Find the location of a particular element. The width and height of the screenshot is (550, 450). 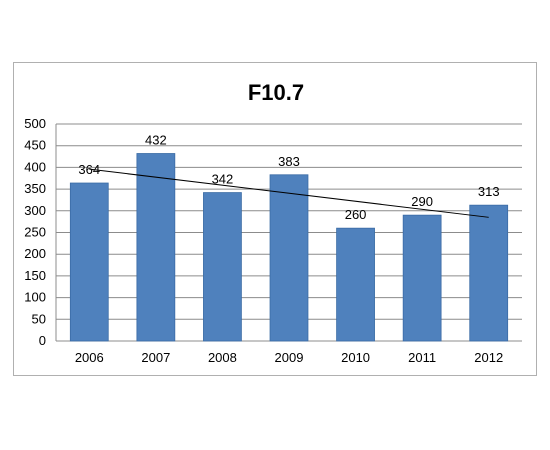

y-tick-label: 350 is located at coordinates (35, 188).